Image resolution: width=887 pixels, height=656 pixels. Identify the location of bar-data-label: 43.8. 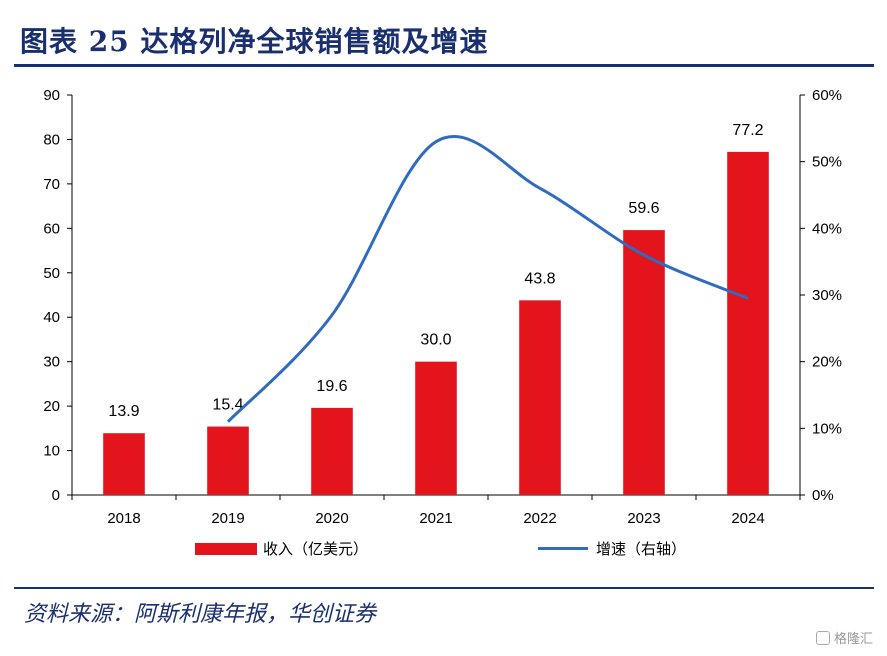
(539, 278).